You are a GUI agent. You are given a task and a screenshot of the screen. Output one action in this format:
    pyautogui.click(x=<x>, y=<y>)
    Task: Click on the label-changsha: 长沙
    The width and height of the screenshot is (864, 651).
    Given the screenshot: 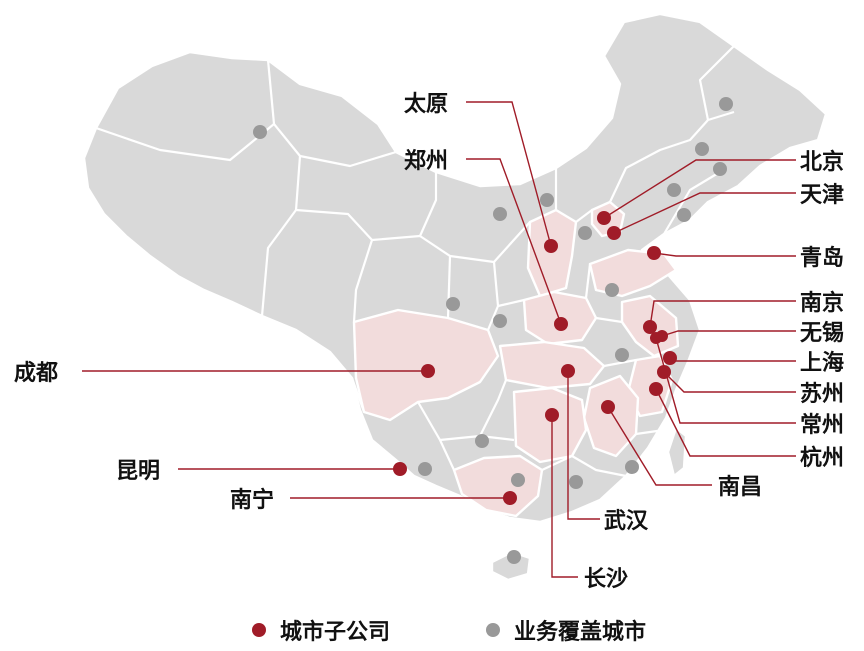 What is the action you would take?
    pyautogui.click(x=606, y=579)
    